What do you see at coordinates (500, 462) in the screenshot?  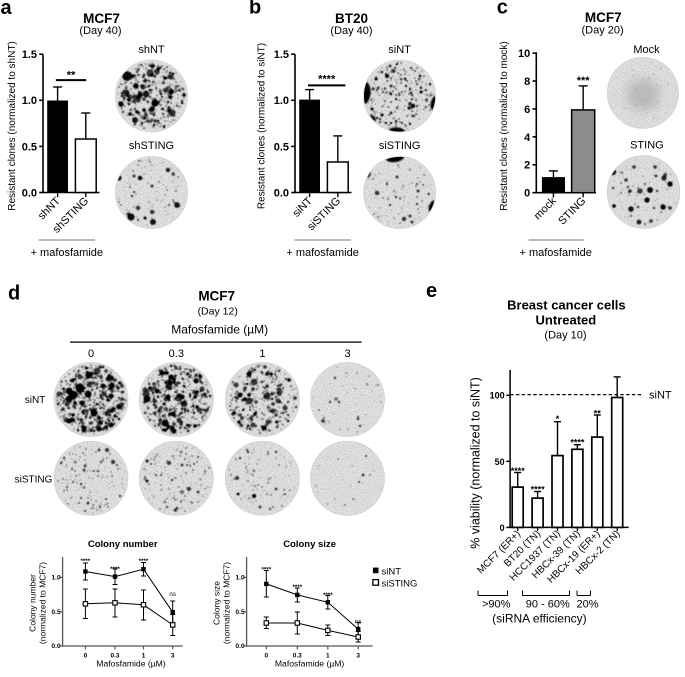 I see `svg-text: 50` at bounding box center [500, 462].